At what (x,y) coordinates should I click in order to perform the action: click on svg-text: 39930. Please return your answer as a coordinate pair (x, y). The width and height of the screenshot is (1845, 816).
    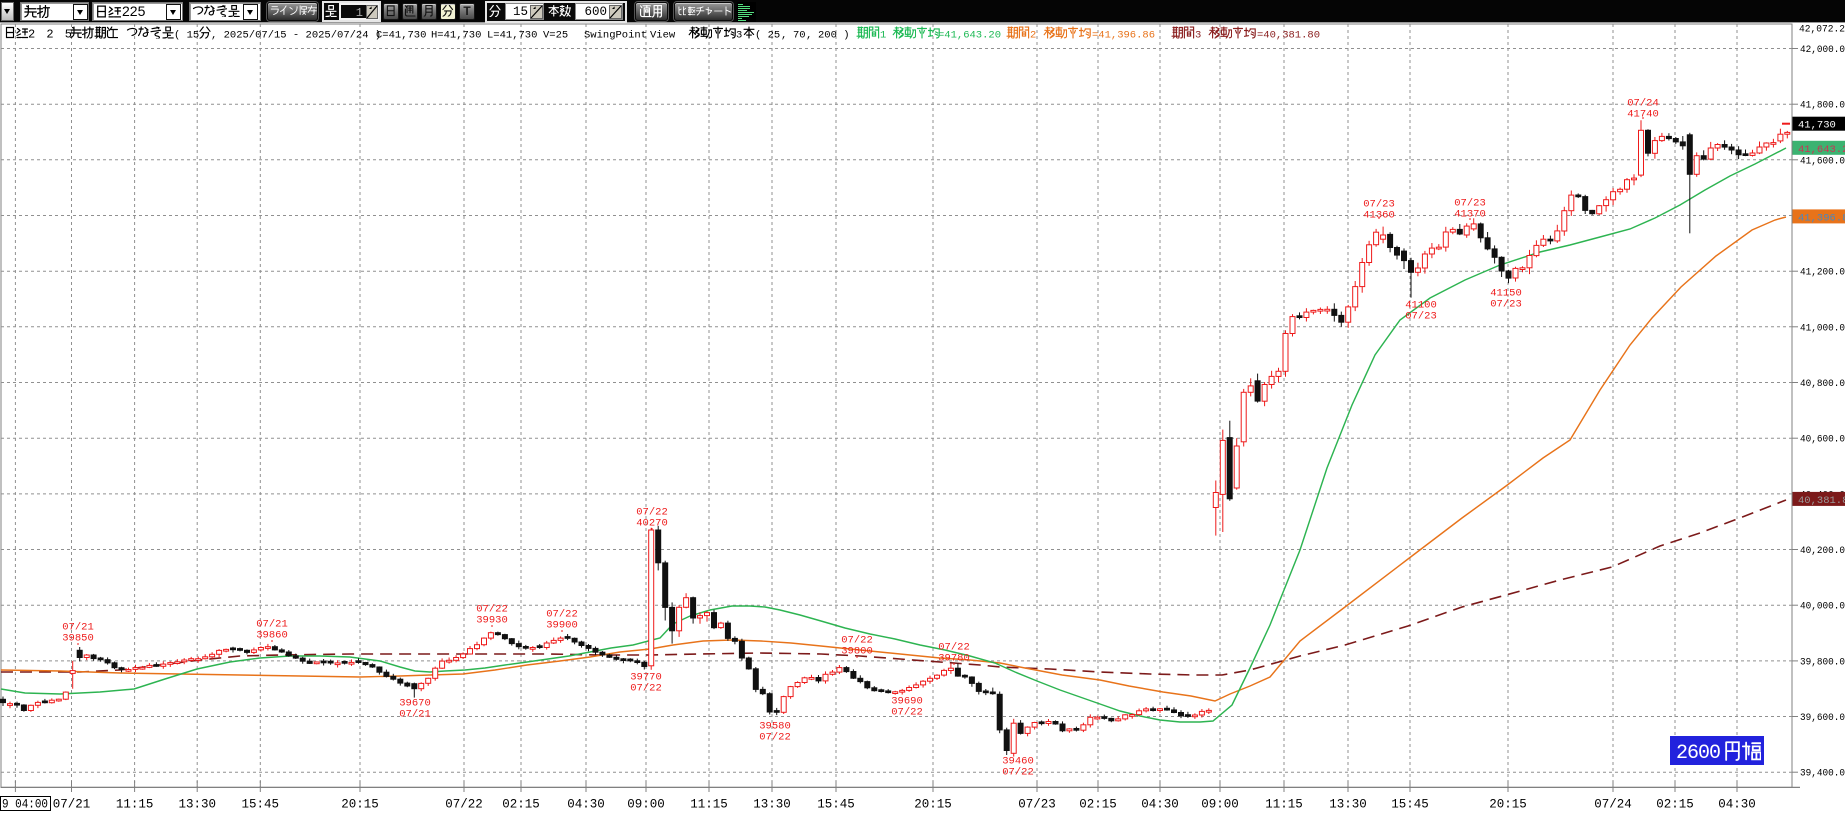
    Looking at the image, I should click on (492, 621).